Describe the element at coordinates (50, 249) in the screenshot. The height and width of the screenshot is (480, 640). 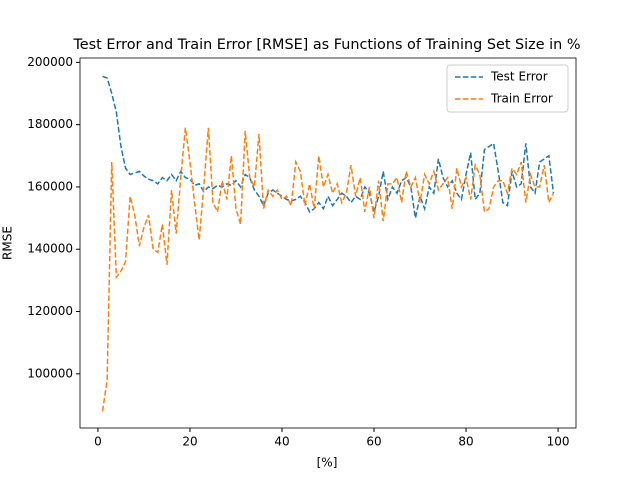
I see `y-tick-label: 140000` at that location.